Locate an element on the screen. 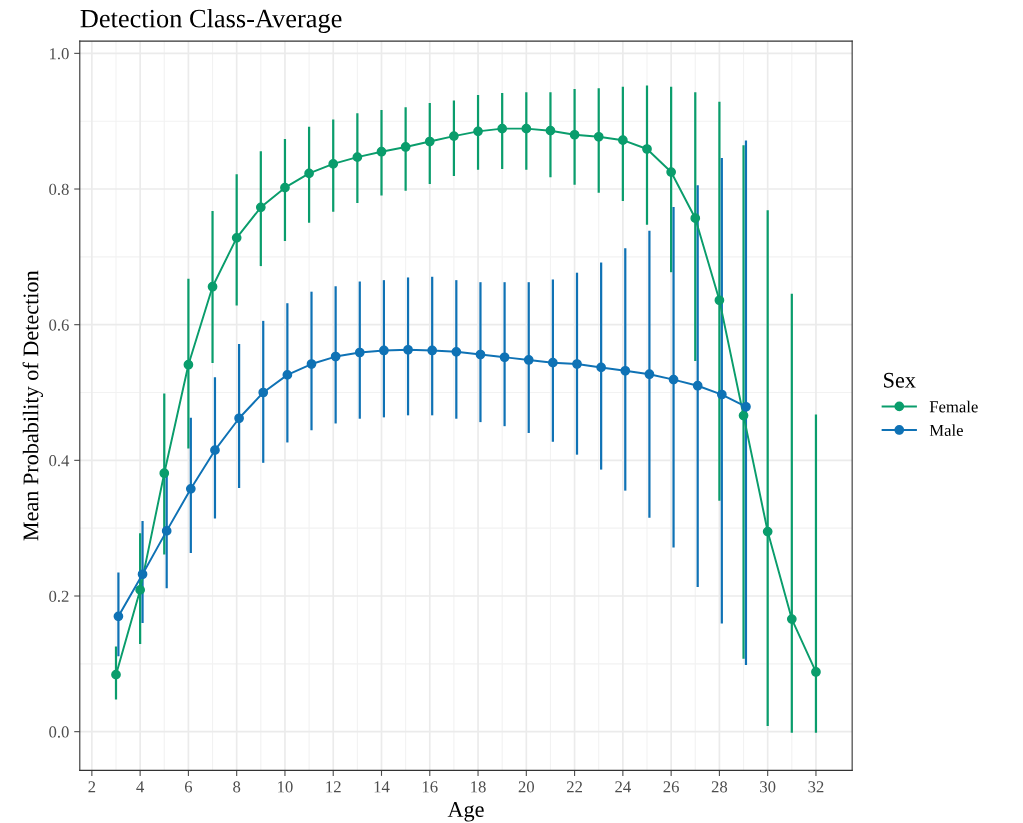 The height and width of the screenshot is (823, 1023). x-tick-label: 6 is located at coordinates (188, 787).